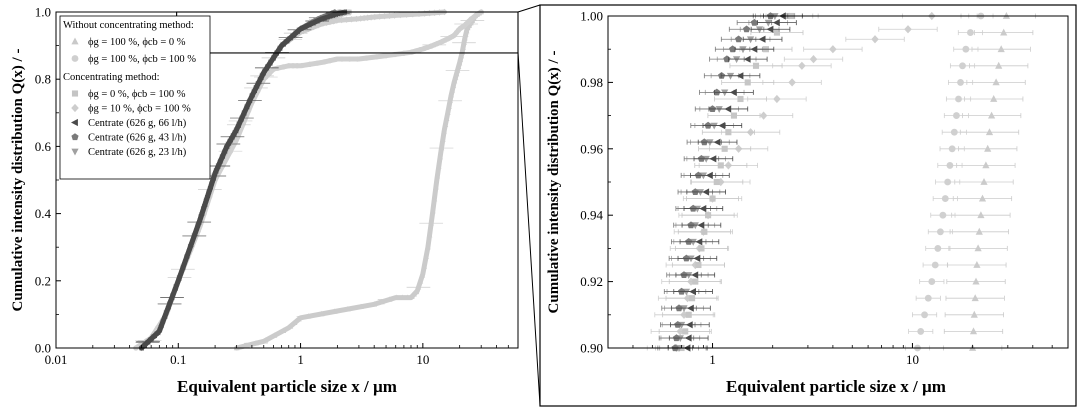 Image resolution: width=1080 pixels, height=412 pixels. Describe the element at coordinates (178, 359) in the screenshot. I see `overview-x-tick-label: 0.1` at that location.